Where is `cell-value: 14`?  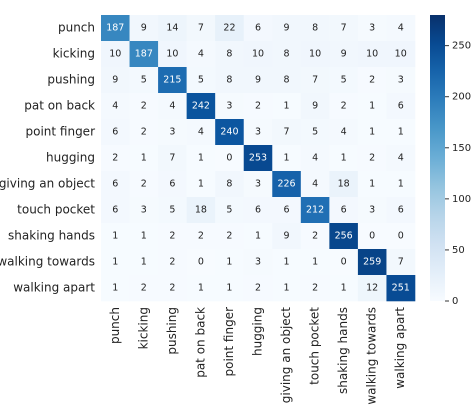 cell-value: 14 is located at coordinates (172, 28).